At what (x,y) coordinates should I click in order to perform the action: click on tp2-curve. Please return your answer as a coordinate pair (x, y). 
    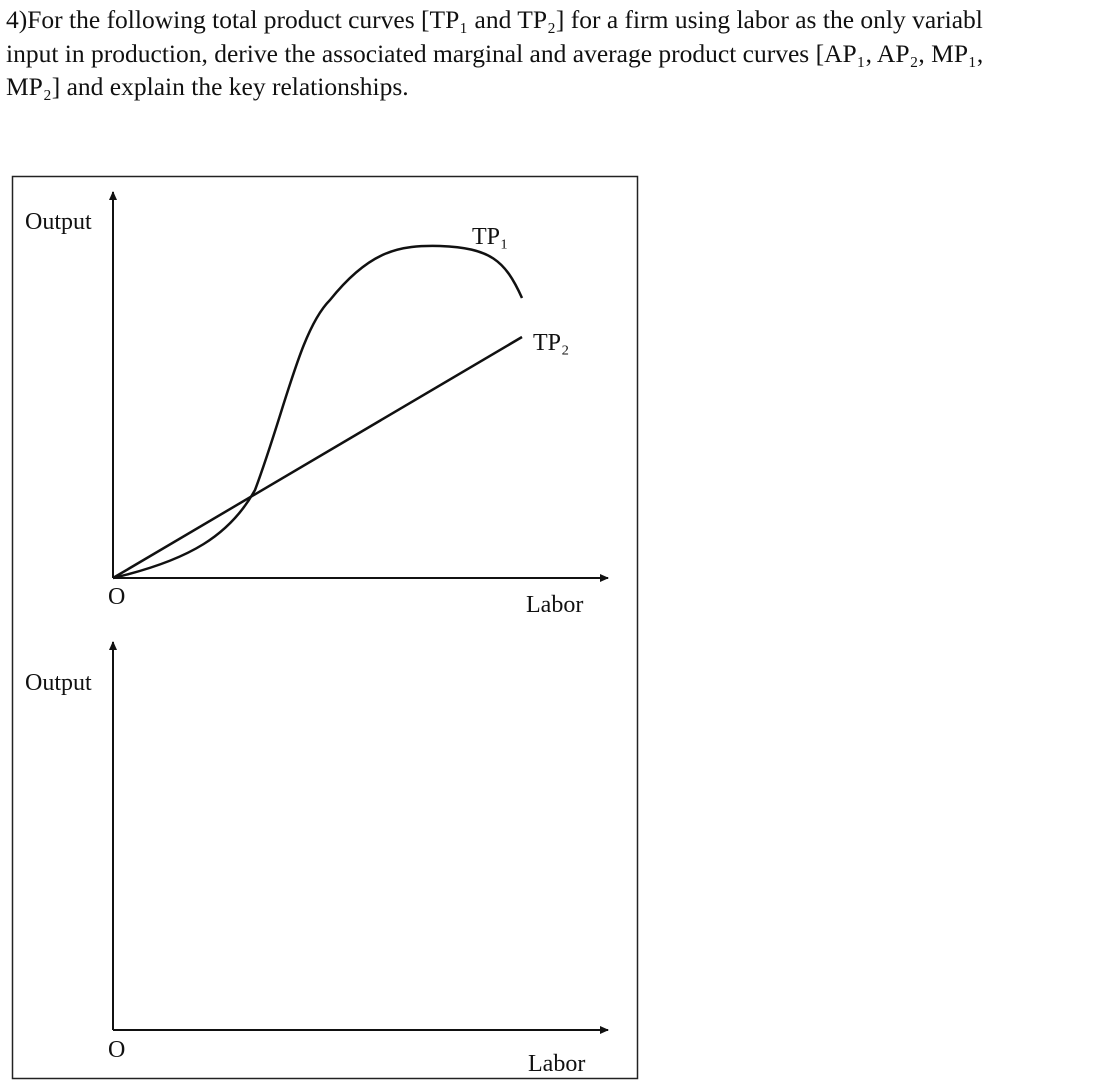
    Looking at the image, I should click on (317, 457).